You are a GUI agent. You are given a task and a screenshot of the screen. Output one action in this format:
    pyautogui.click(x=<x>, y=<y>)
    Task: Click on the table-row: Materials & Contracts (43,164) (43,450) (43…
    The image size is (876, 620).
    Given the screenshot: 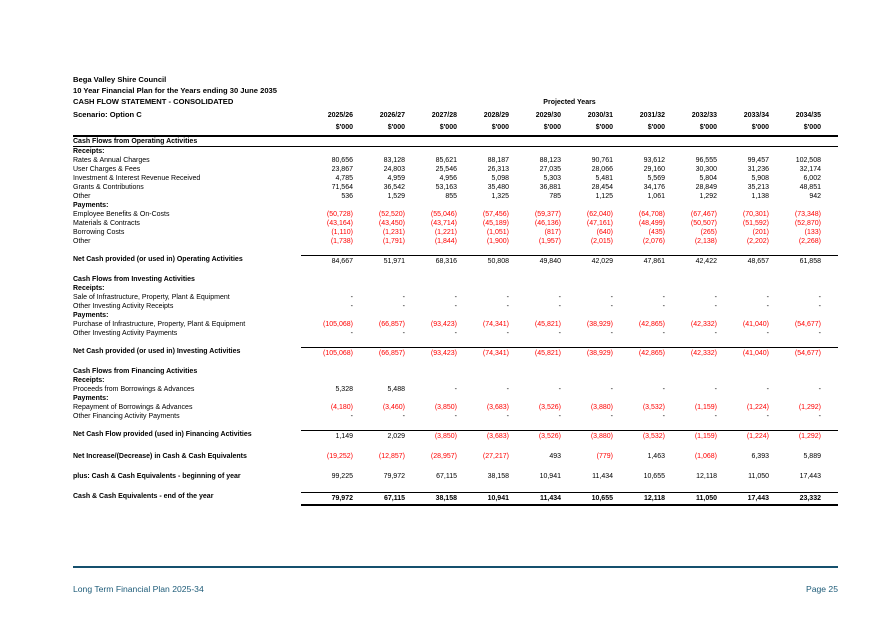 What is the action you would take?
    pyautogui.click(x=455, y=223)
    